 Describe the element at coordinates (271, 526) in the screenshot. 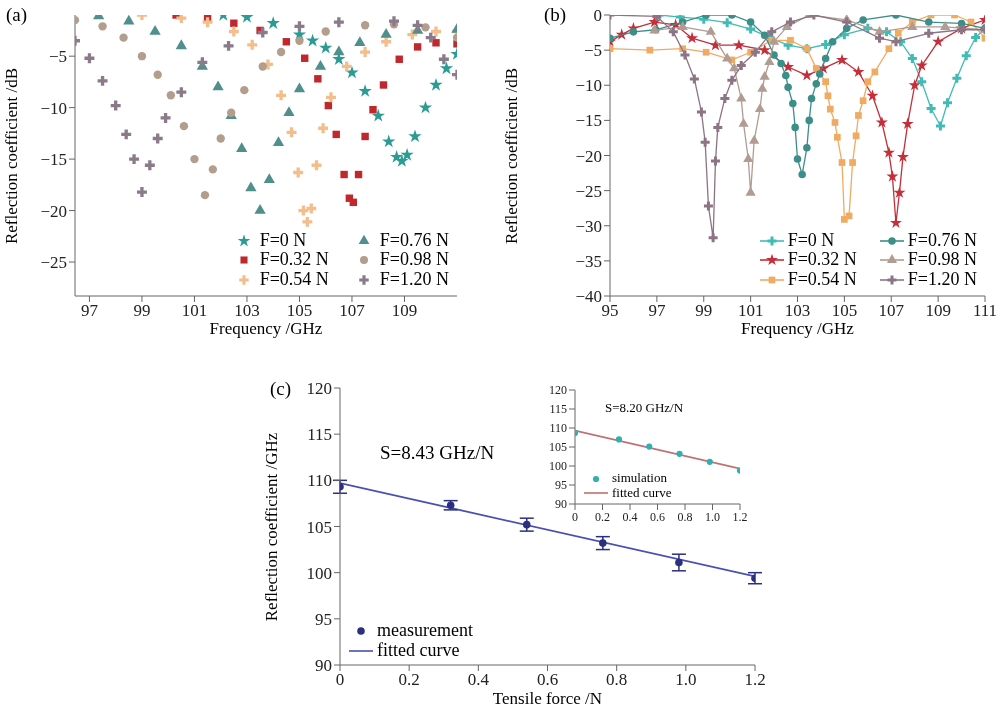

I see `y-axis-title: Reflection coefficient /GHz` at that location.